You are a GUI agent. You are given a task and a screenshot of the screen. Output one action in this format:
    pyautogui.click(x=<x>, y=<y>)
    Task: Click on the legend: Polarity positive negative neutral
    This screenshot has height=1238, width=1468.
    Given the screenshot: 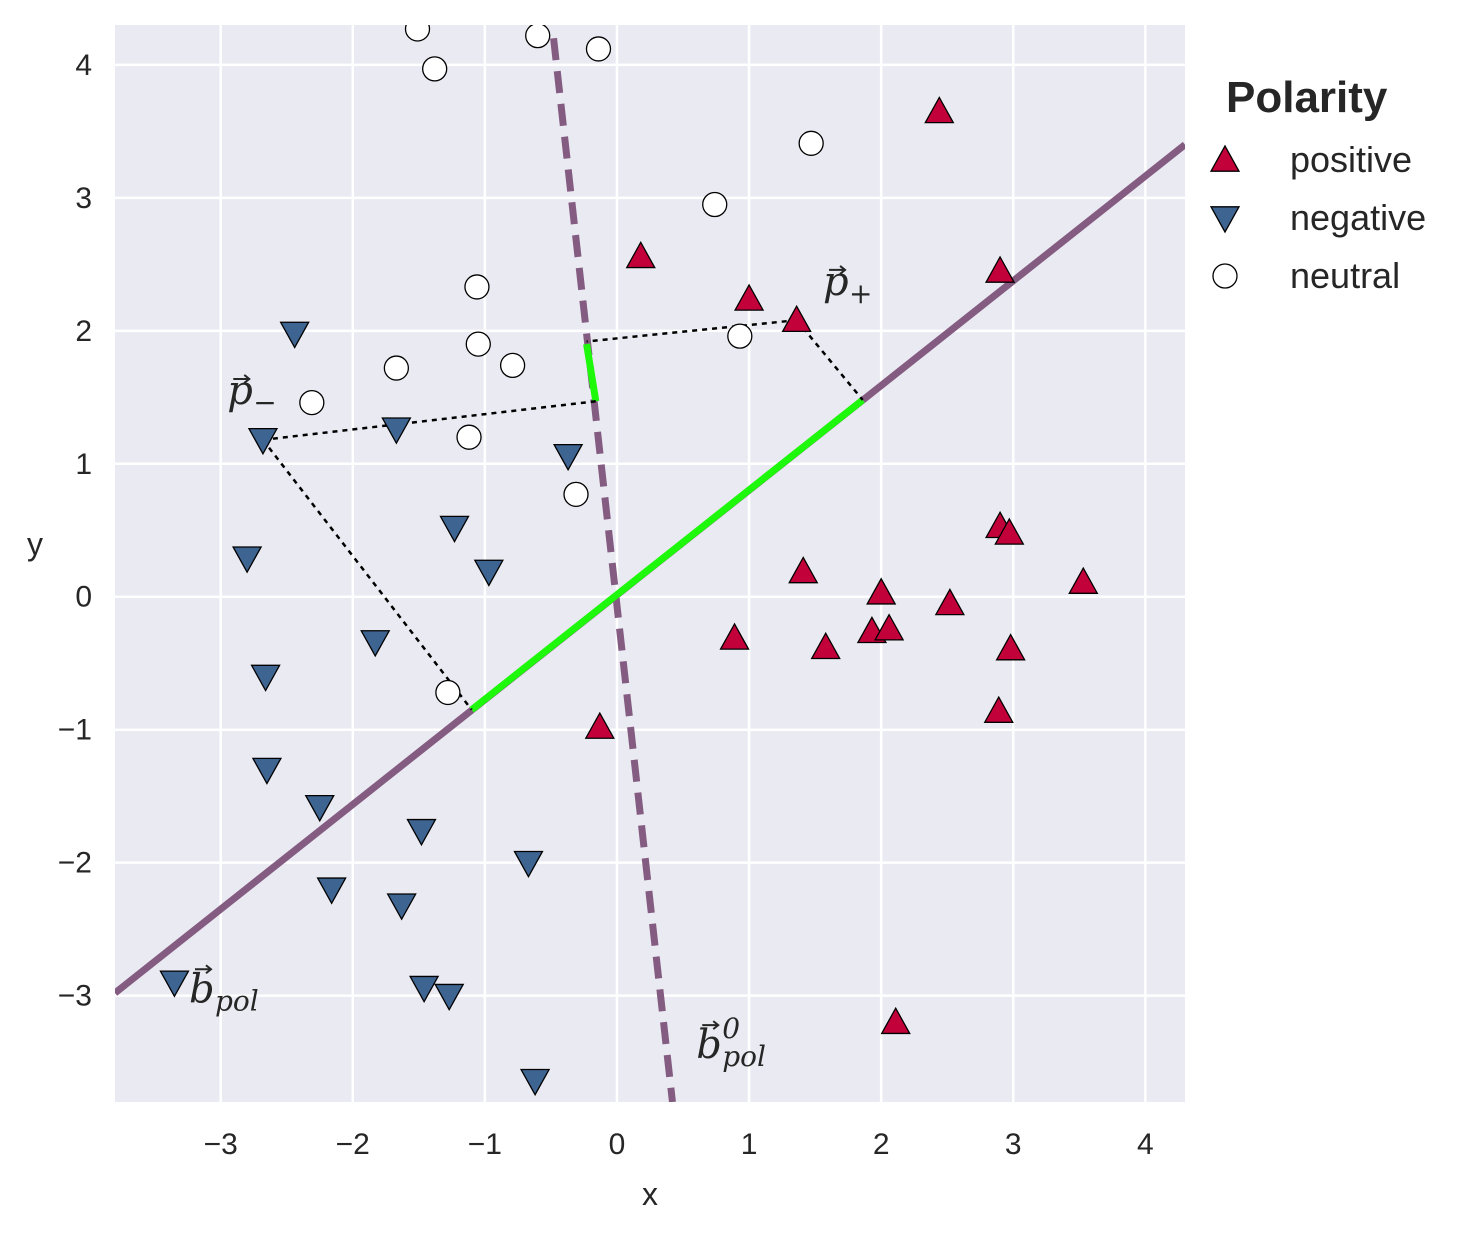 What is the action you would take?
    pyautogui.click(x=1317, y=184)
    